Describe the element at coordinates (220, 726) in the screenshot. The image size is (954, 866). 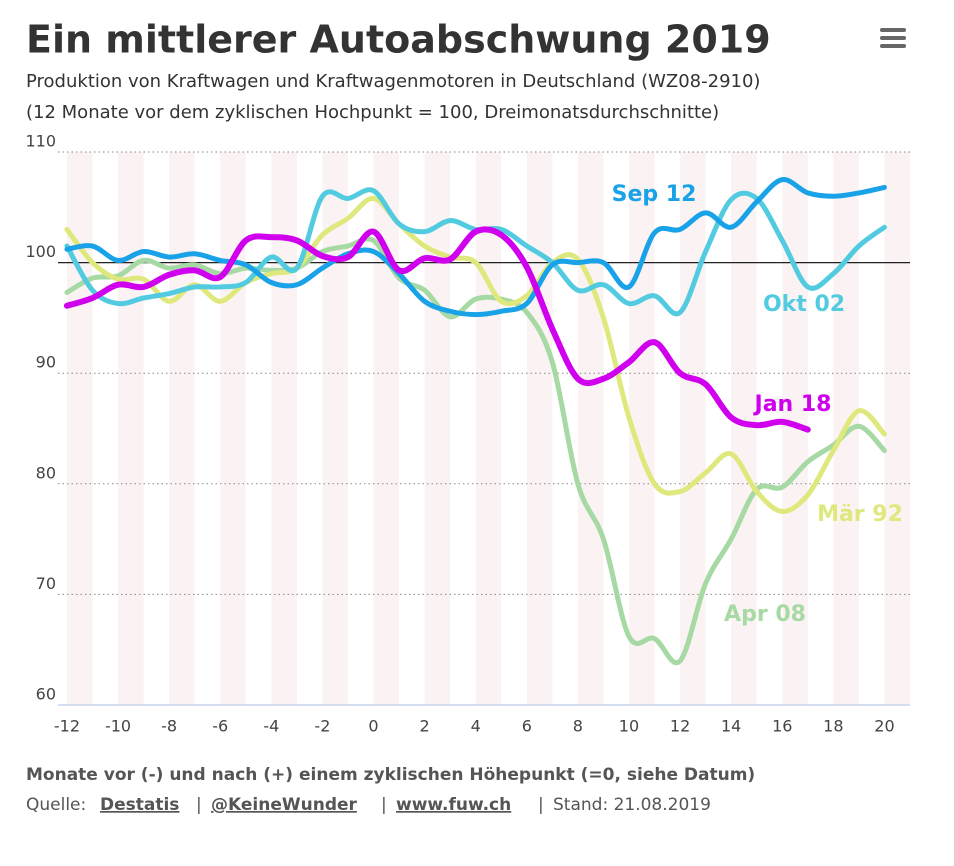
I see `x-tick-label: -6` at that location.